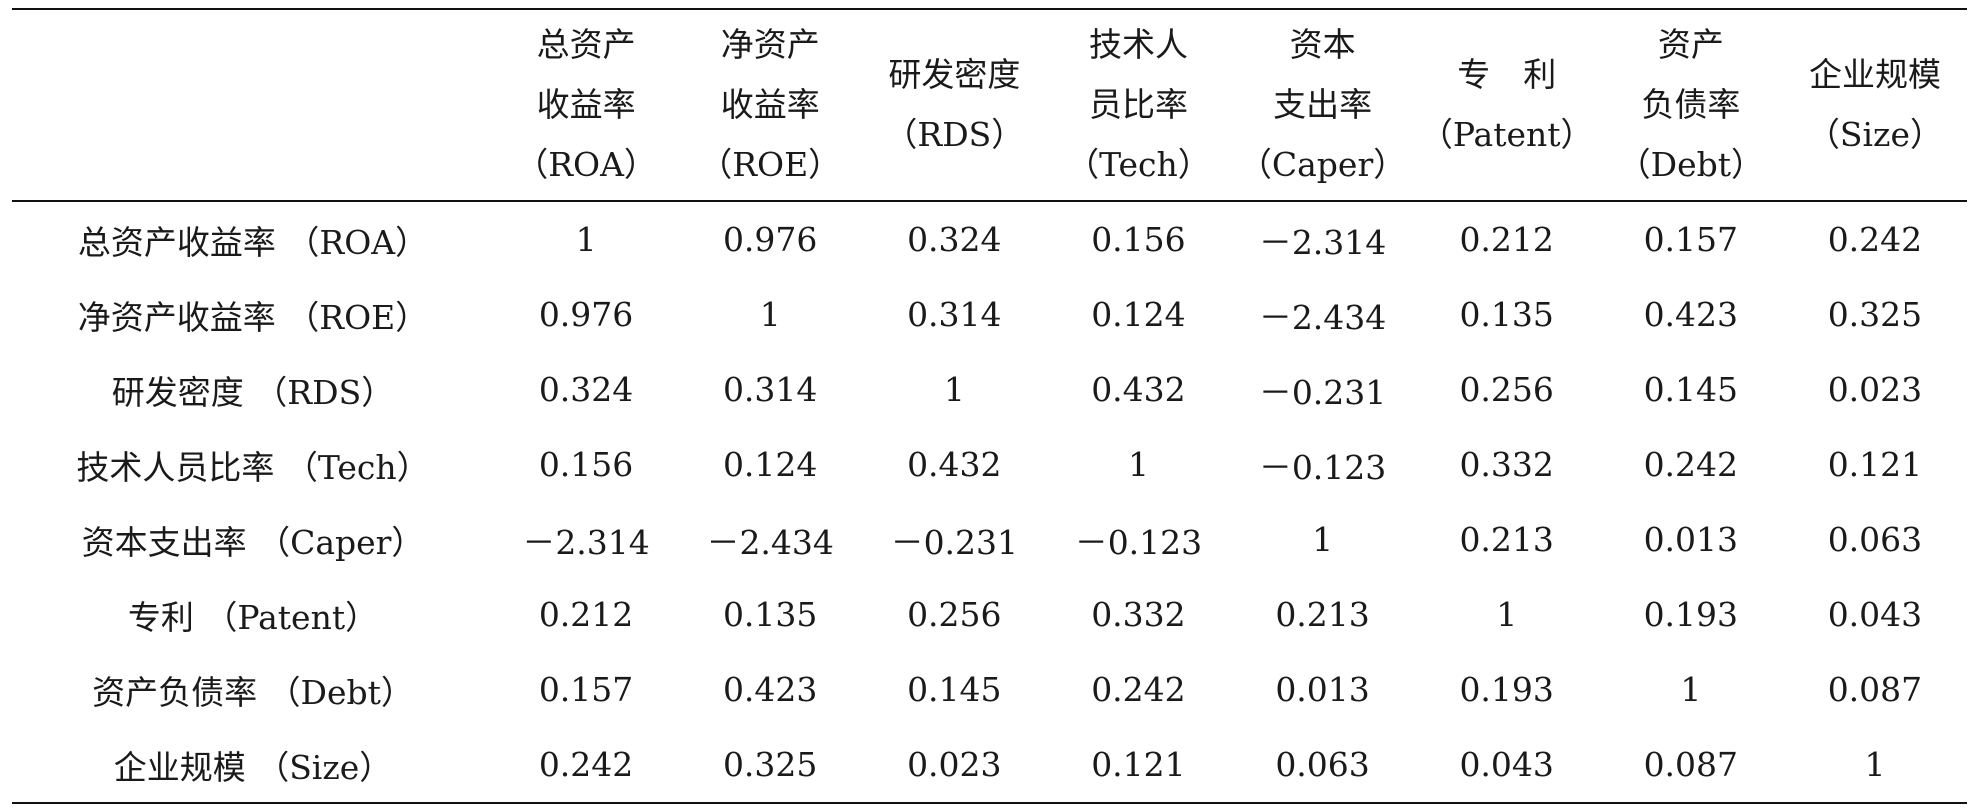  What do you see at coordinates (253, 105) in the screenshot?
I see `header-corner-cell` at bounding box center [253, 105].